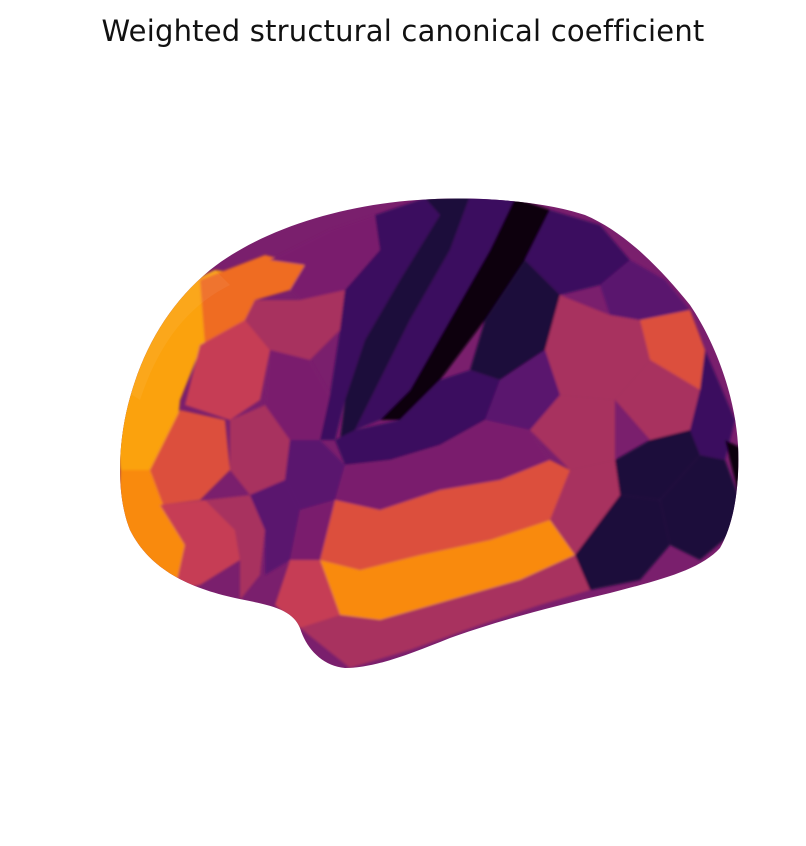 The width and height of the screenshot is (806, 846). I want to click on parcel-supramarginal-lower, so click(522, 390).